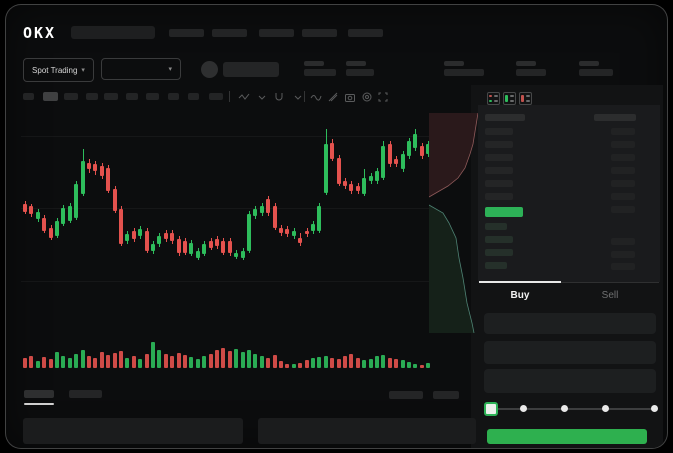 This screenshot has height=453, width=673. I want to click on pair-dropdown: ▾, so click(141, 69).